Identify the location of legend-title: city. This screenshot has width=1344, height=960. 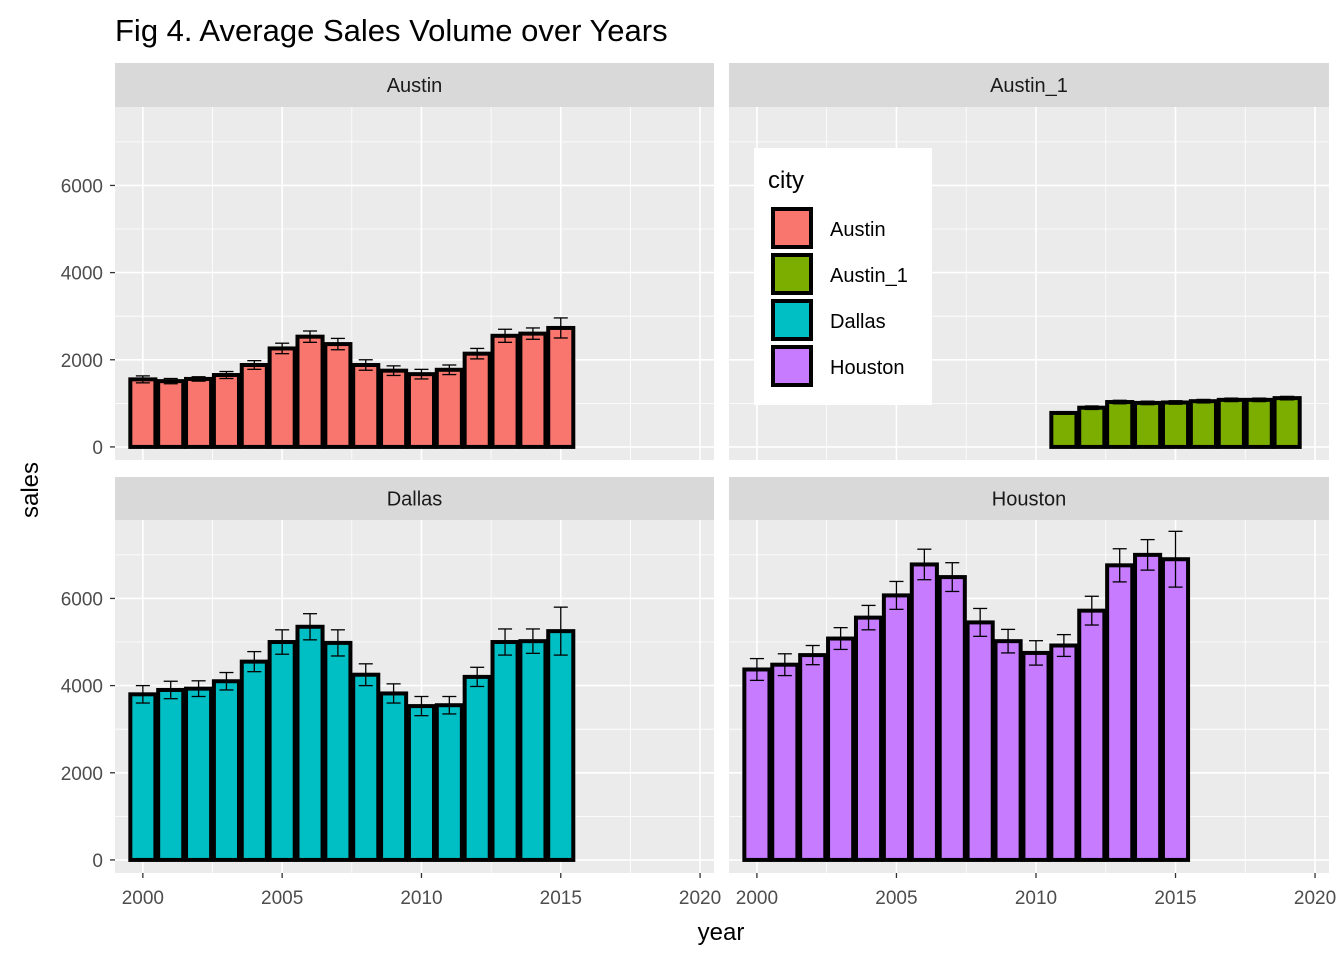
(786, 180).